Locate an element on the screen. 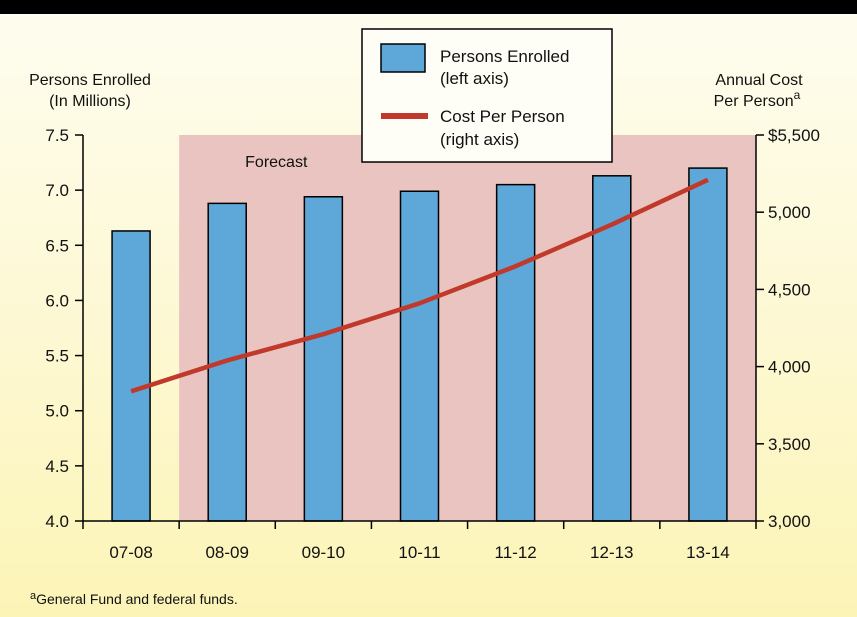 Image resolution: width=857 pixels, height=617 pixels. x-tick-label: 09-10 is located at coordinates (323, 552).